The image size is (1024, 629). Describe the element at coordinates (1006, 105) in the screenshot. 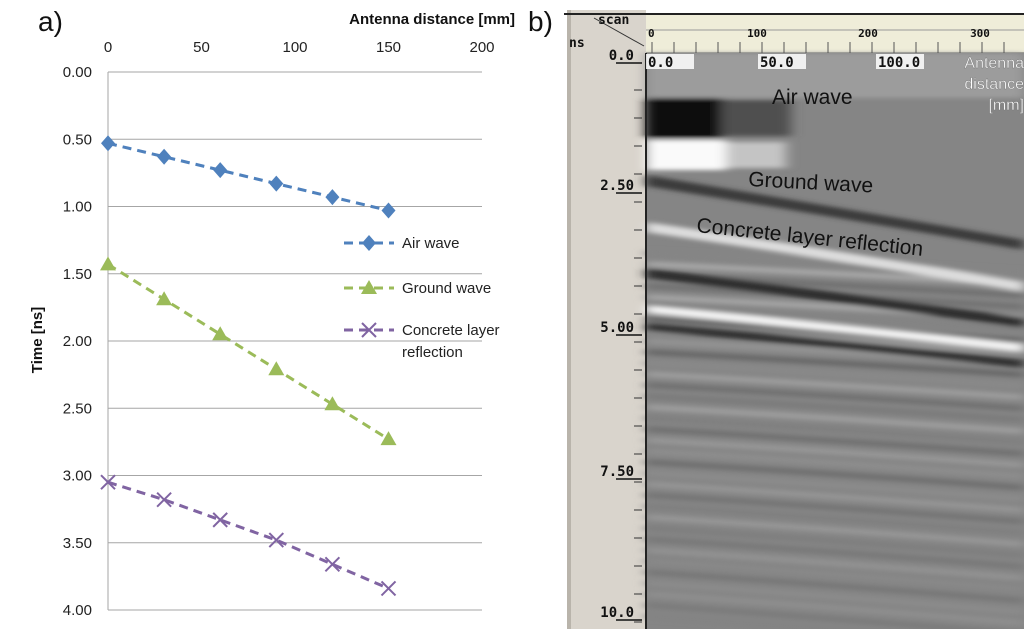

I see `distance-axis-label-line: [mm]` at that location.